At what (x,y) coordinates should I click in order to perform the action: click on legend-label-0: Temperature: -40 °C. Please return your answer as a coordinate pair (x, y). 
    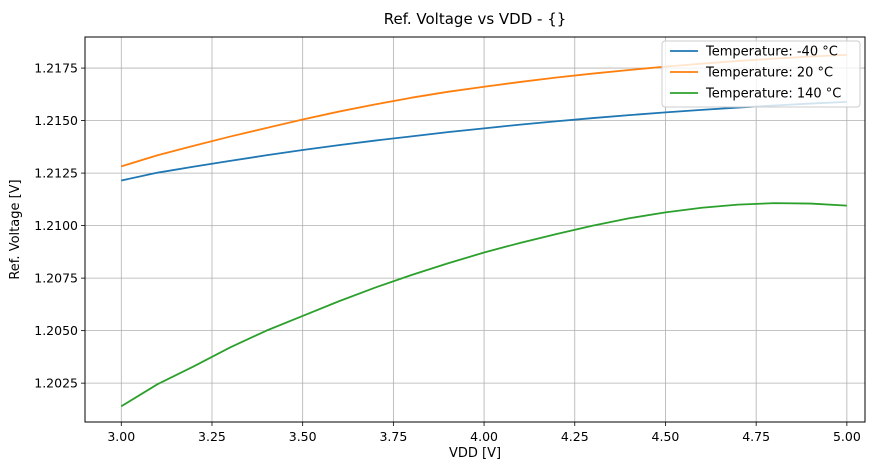
    Looking at the image, I should click on (771, 52).